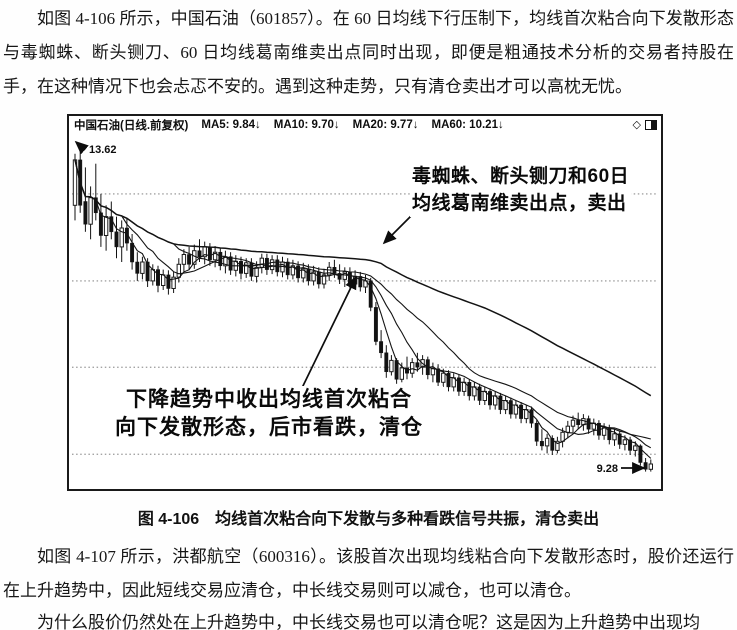  Describe the element at coordinates (519, 203) in the screenshot. I see `sell-note-line2: 均线葛南维卖出点，卖出` at that location.